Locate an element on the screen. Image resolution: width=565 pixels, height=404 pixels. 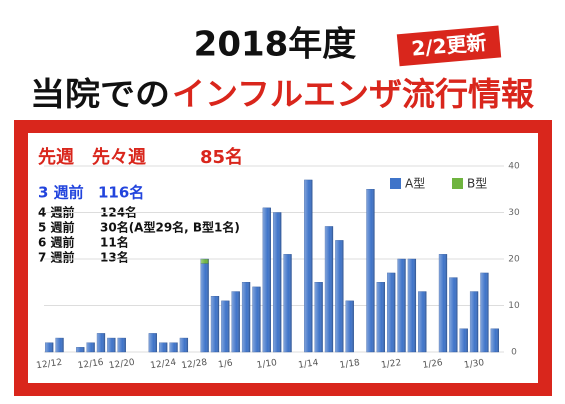
y-tick-label: 40 is located at coordinates (514, 167).